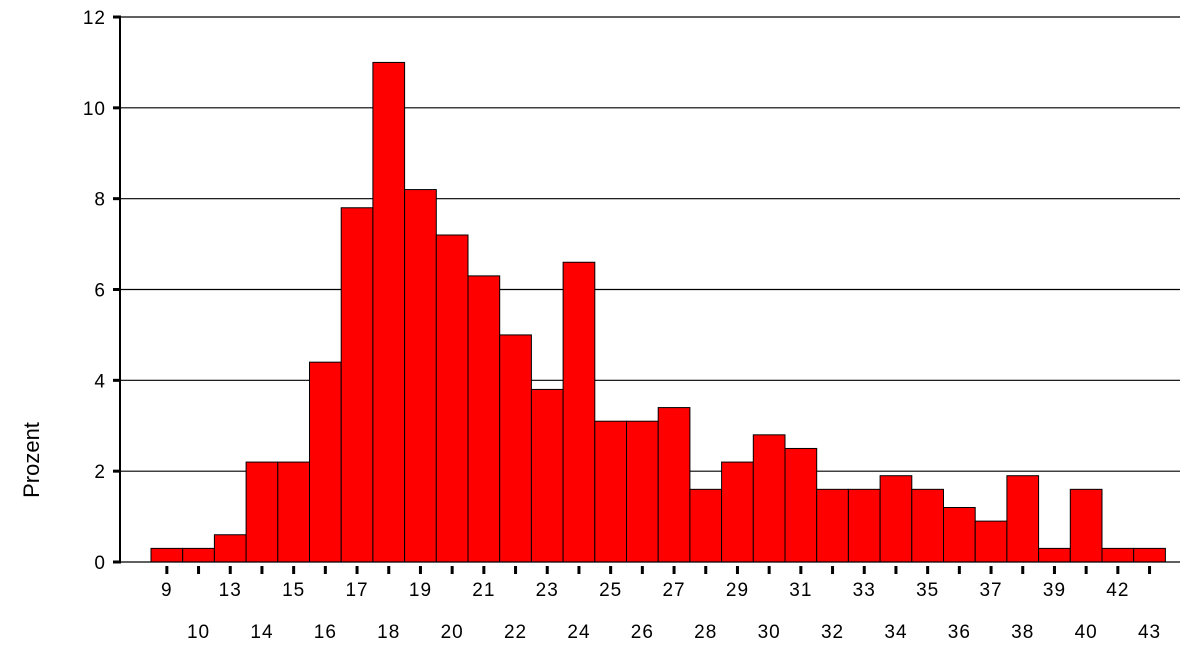 Image resolution: width=1183 pixels, height=645 pixels. Describe the element at coordinates (737, 590) in the screenshot. I see `x-tick-label: 29` at that location.